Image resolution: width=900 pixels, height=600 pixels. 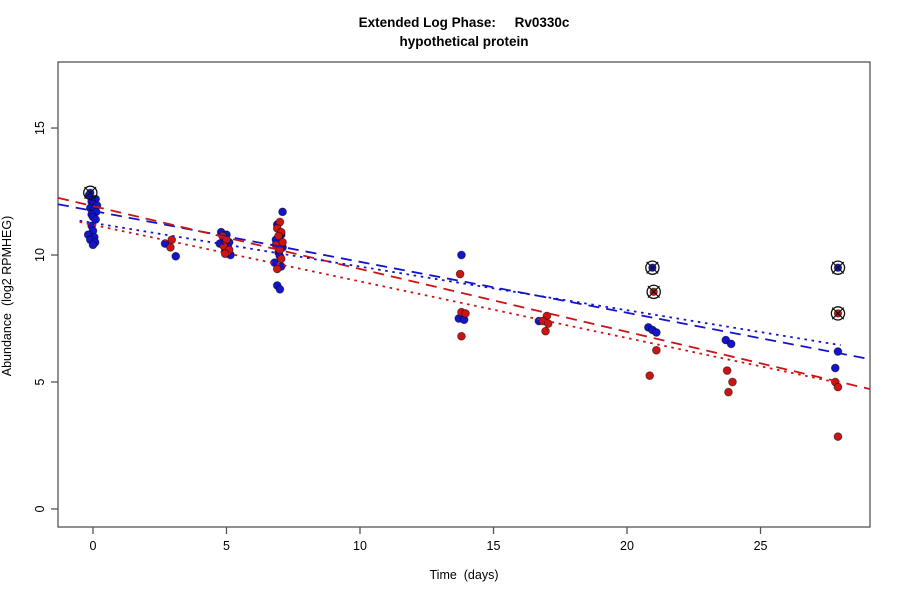 What do you see at coordinates (40, 381) in the screenshot?
I see `y-tick-label: 5` at bounding box center [40, 381].